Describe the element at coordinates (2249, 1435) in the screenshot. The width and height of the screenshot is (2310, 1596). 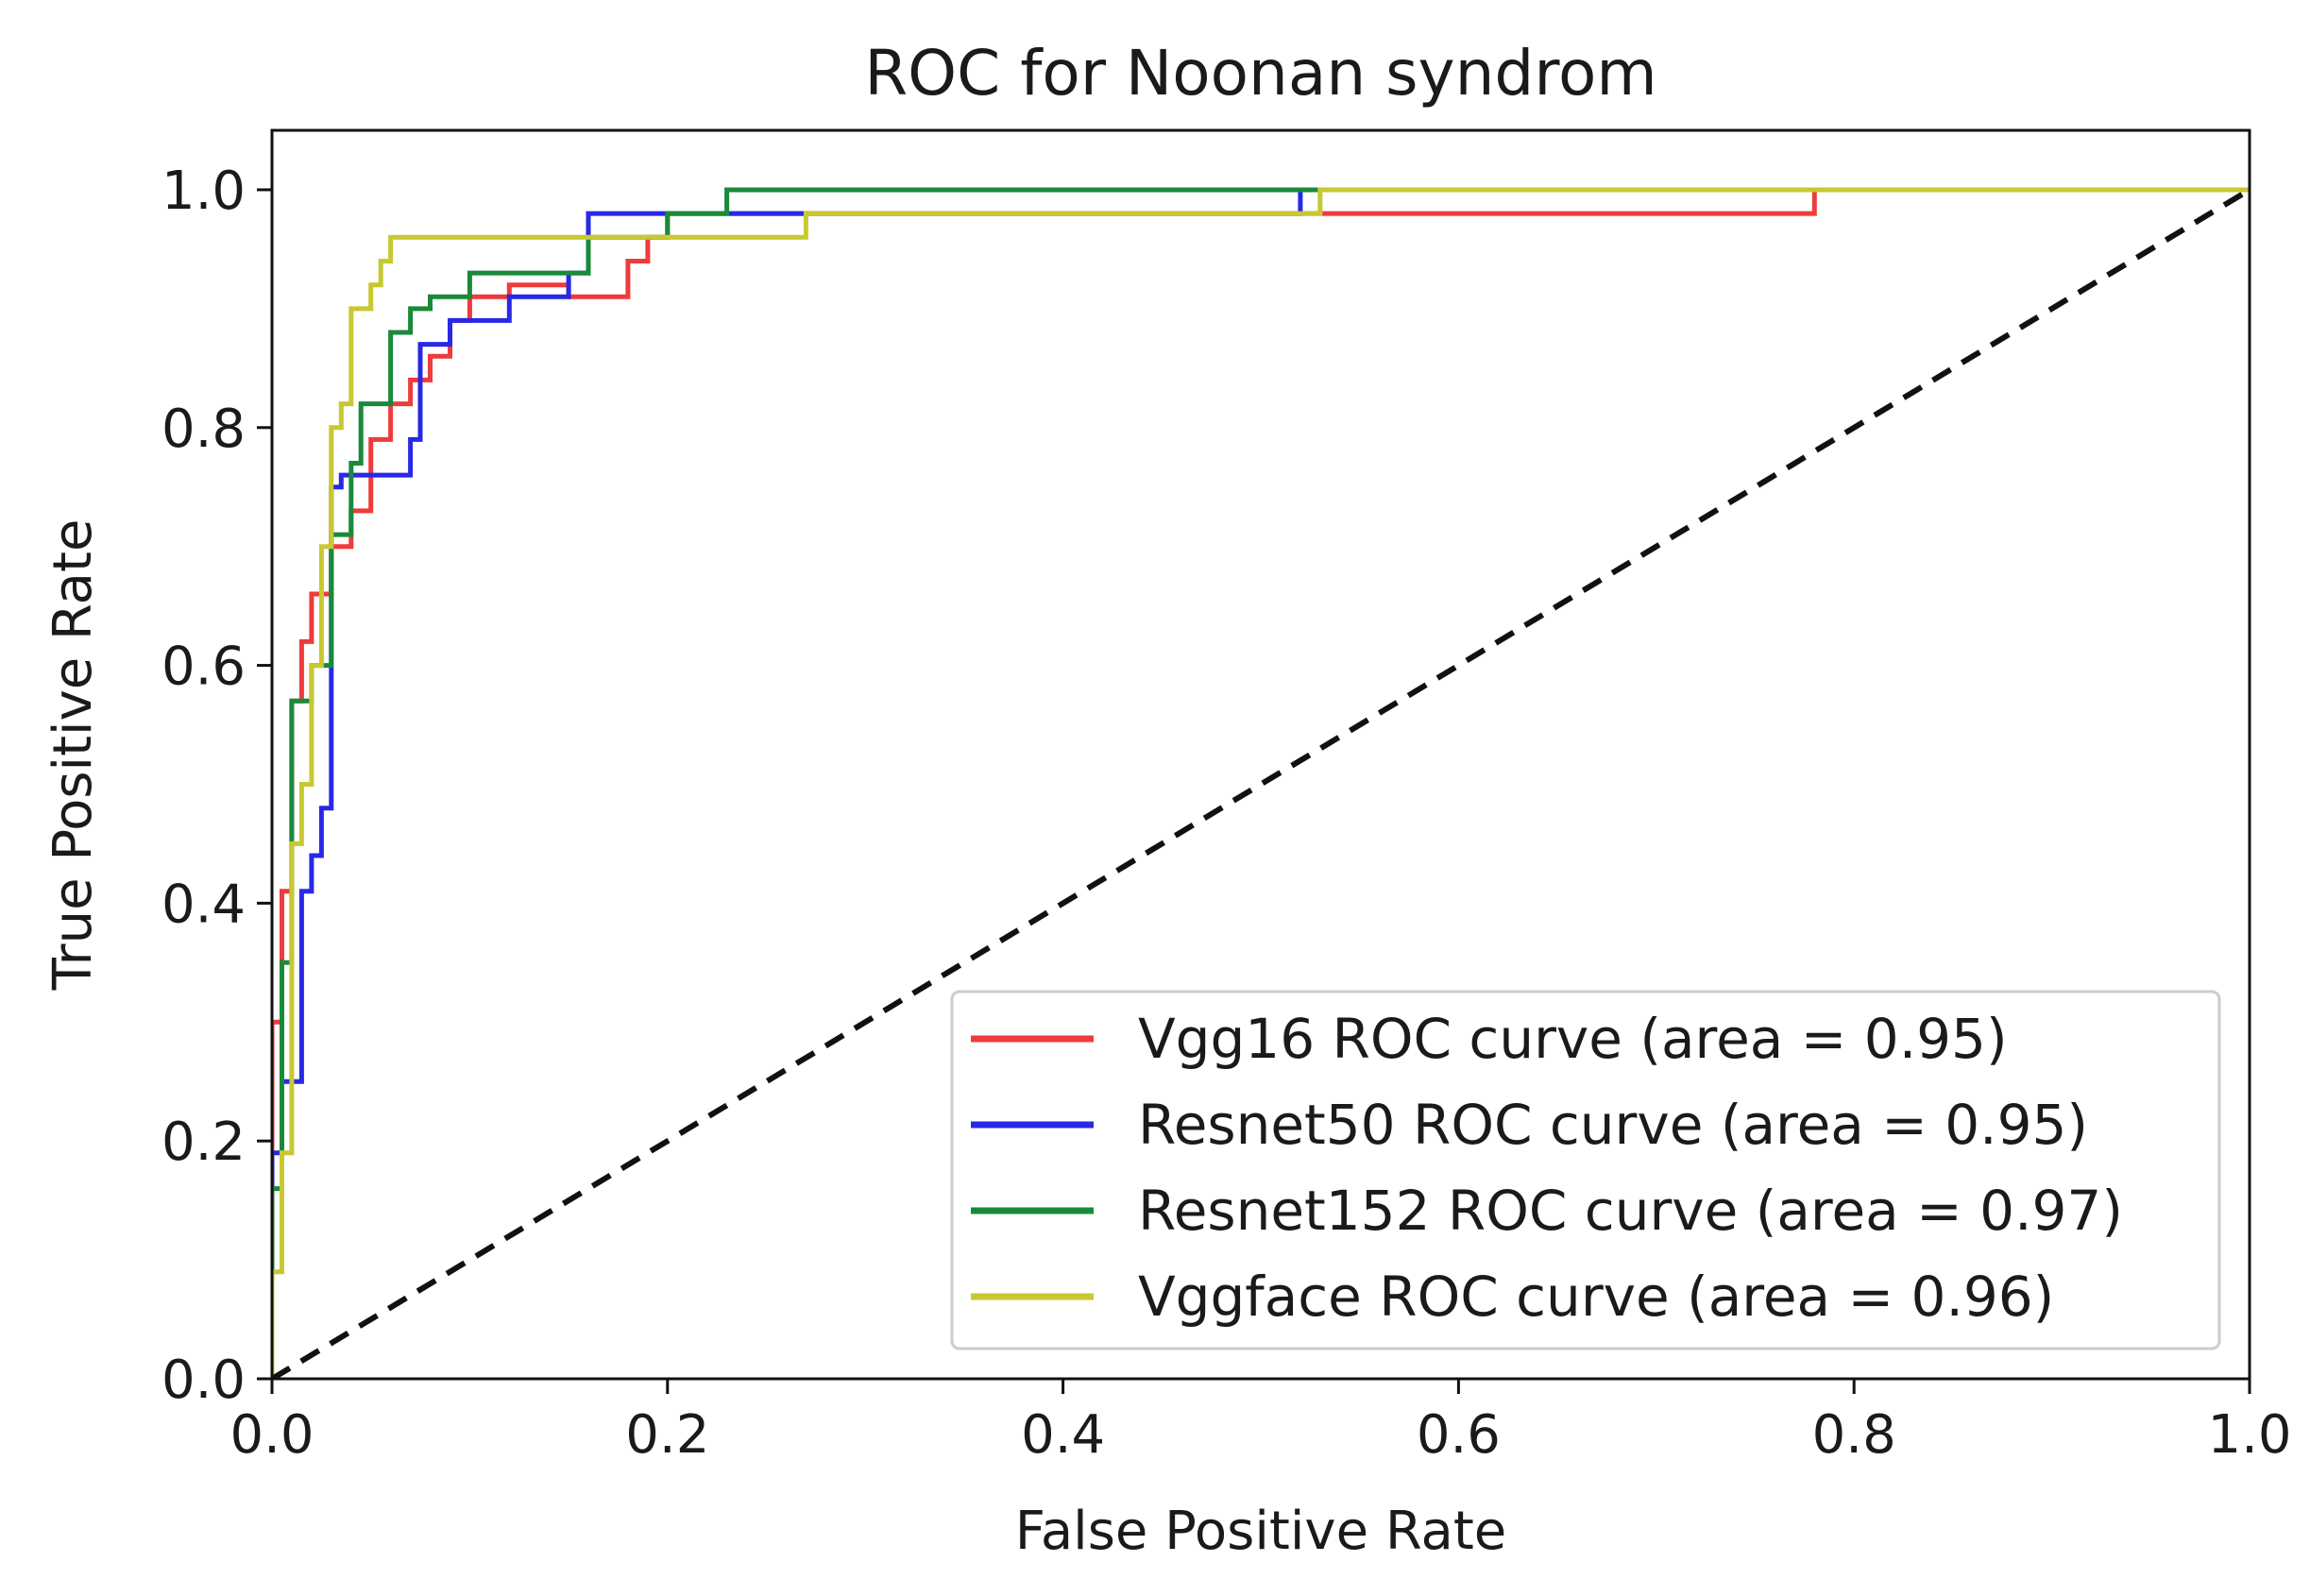
I see `x-tick-label: 1.0` at that location.